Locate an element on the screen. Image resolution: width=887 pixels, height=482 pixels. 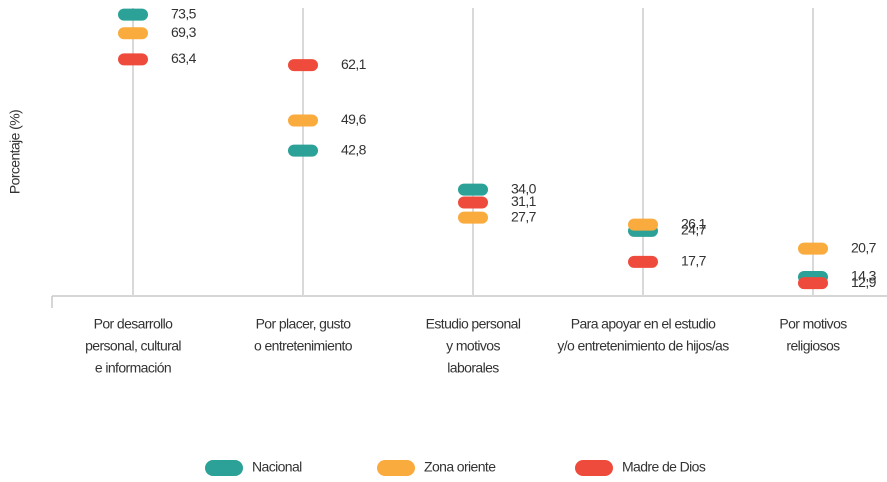
x-tick-label: personal, cultural is located at coordinates (133, 346).